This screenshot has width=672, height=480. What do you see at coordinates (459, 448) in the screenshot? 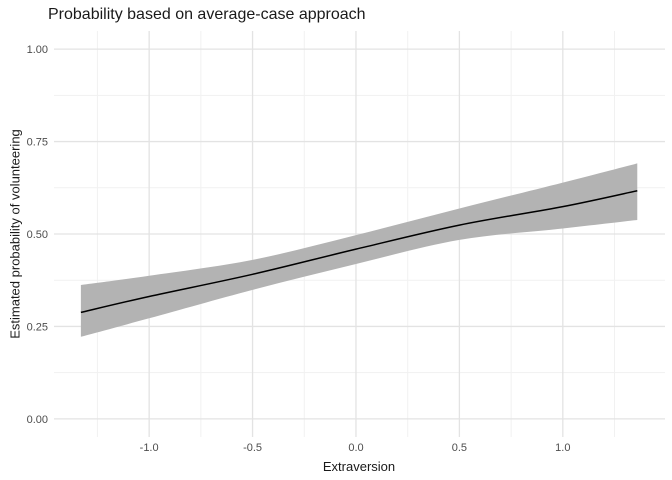
I see `x-tick-label: 0.5` at bounding box center [459, 448].